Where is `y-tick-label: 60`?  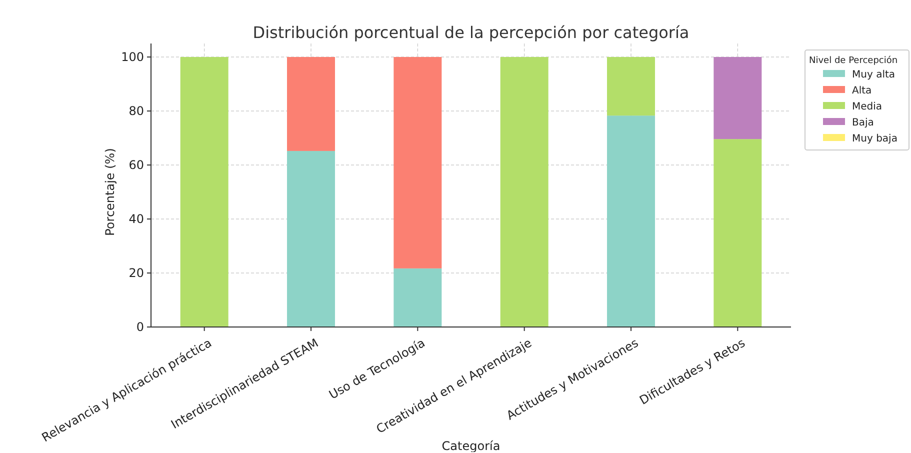
y-tick-label: 60 is located at coordinates (136, 165).